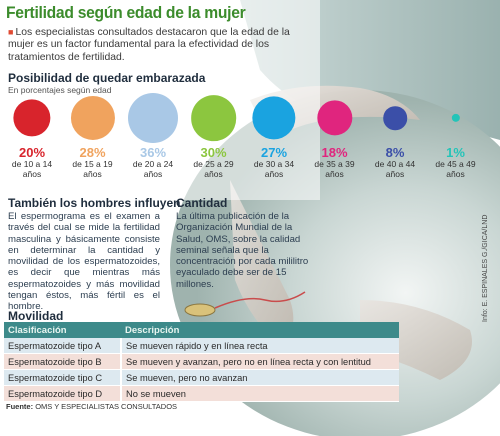  Describe the element at coordinates (213, 152) in the screenshot. I see `probability-percent: 30%` at that location.